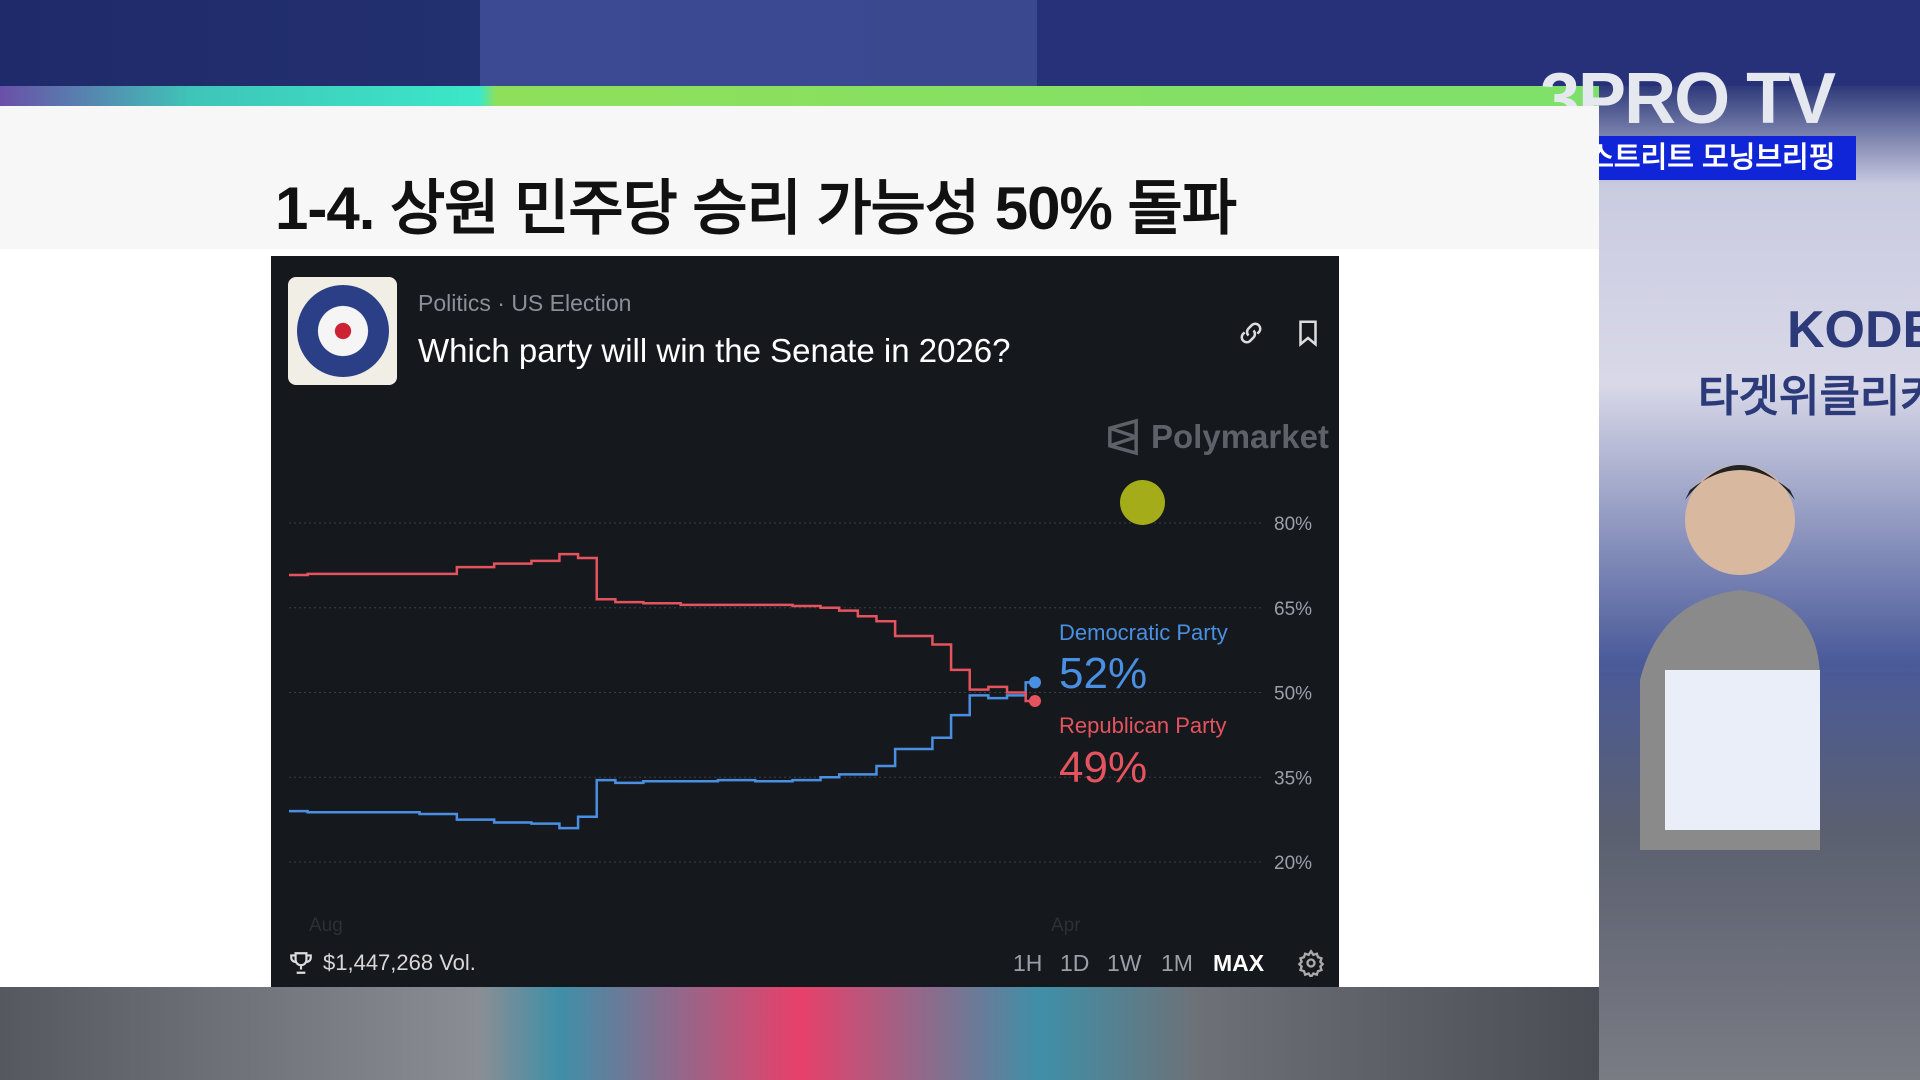 This screenshot has width=1920, height=1080. I want to click on backdrop-text: KODE, so click(1853, 330).